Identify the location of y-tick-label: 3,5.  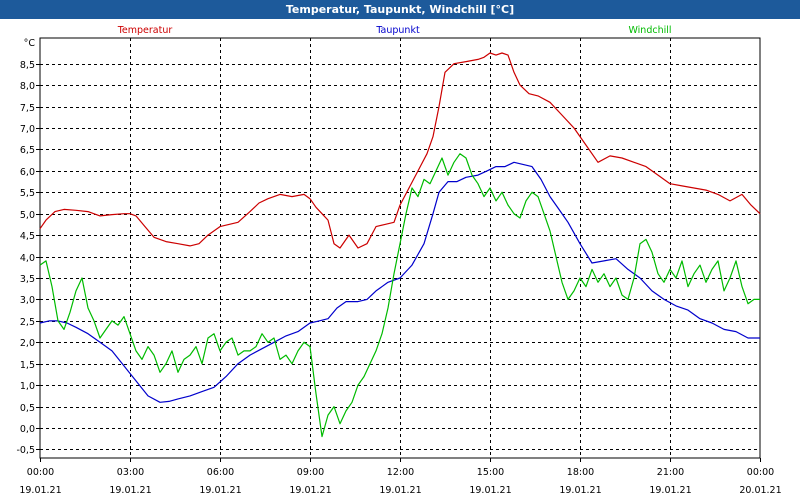
(27, 279).